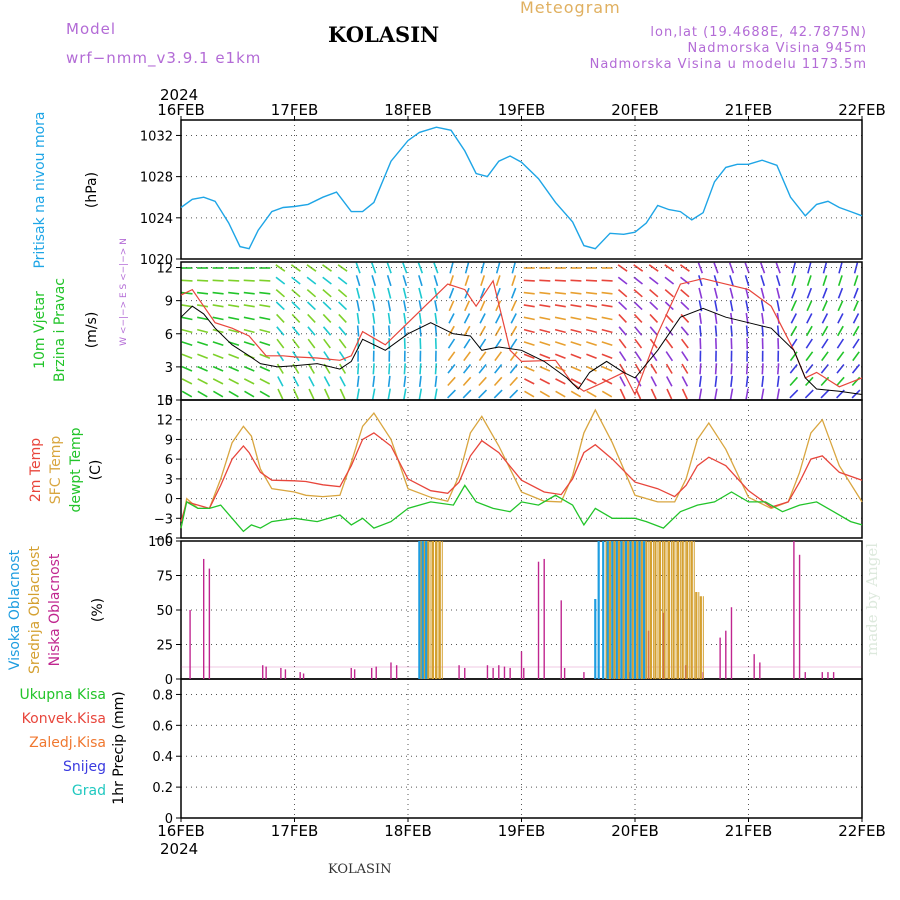  Describe the element at coordinates (521, 189) in the screenshot. I see `grid-pressure` at that location.